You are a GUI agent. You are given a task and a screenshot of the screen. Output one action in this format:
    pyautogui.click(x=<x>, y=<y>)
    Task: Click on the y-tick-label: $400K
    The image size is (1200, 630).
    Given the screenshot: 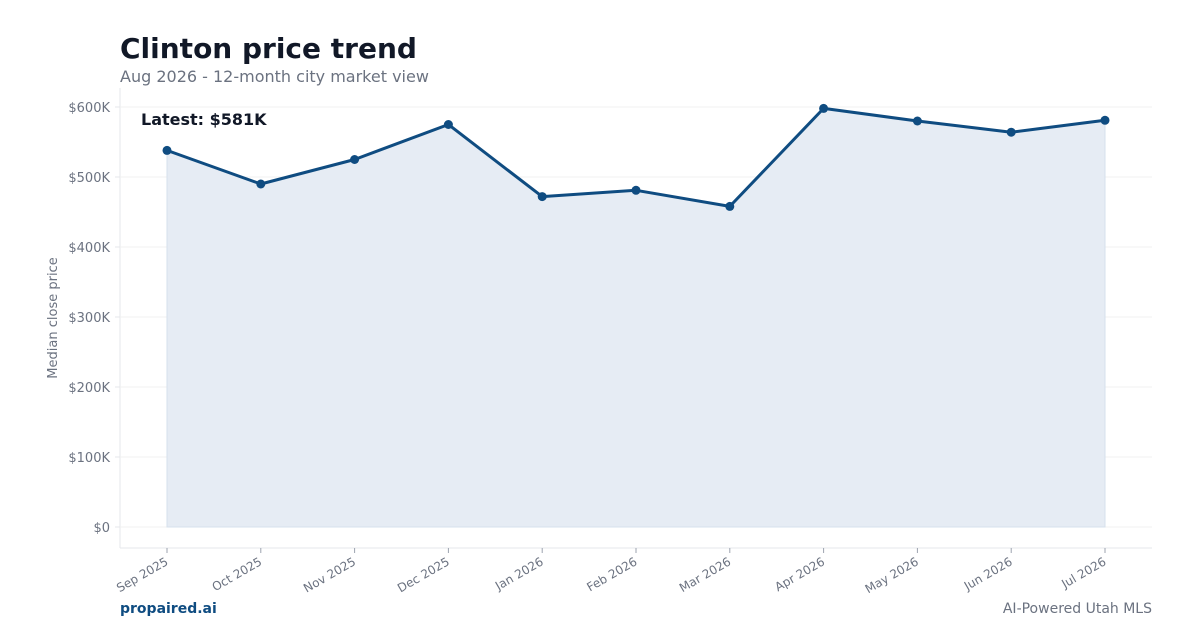 What is the action you would take?
    pyautogui.click(x=89, y=248)
    